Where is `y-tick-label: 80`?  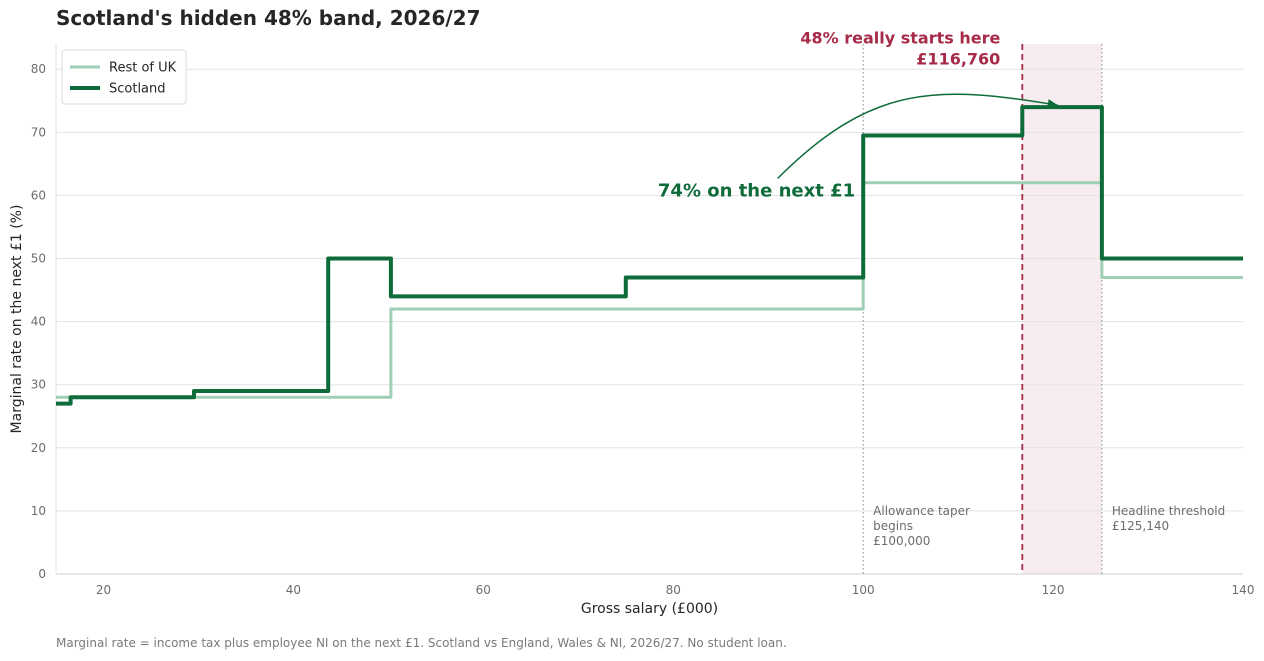 y-tick-label: 80 is located at coordinates (38, 69).